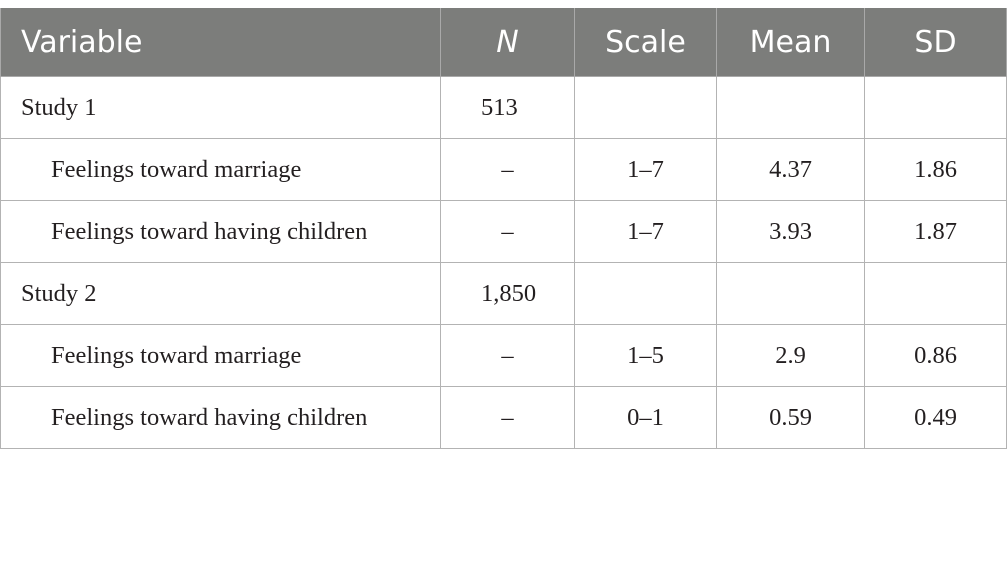 The height and width of the screenshot is (564, 1007). I want to click on cell-sd: 1.86, so click(935, 169).